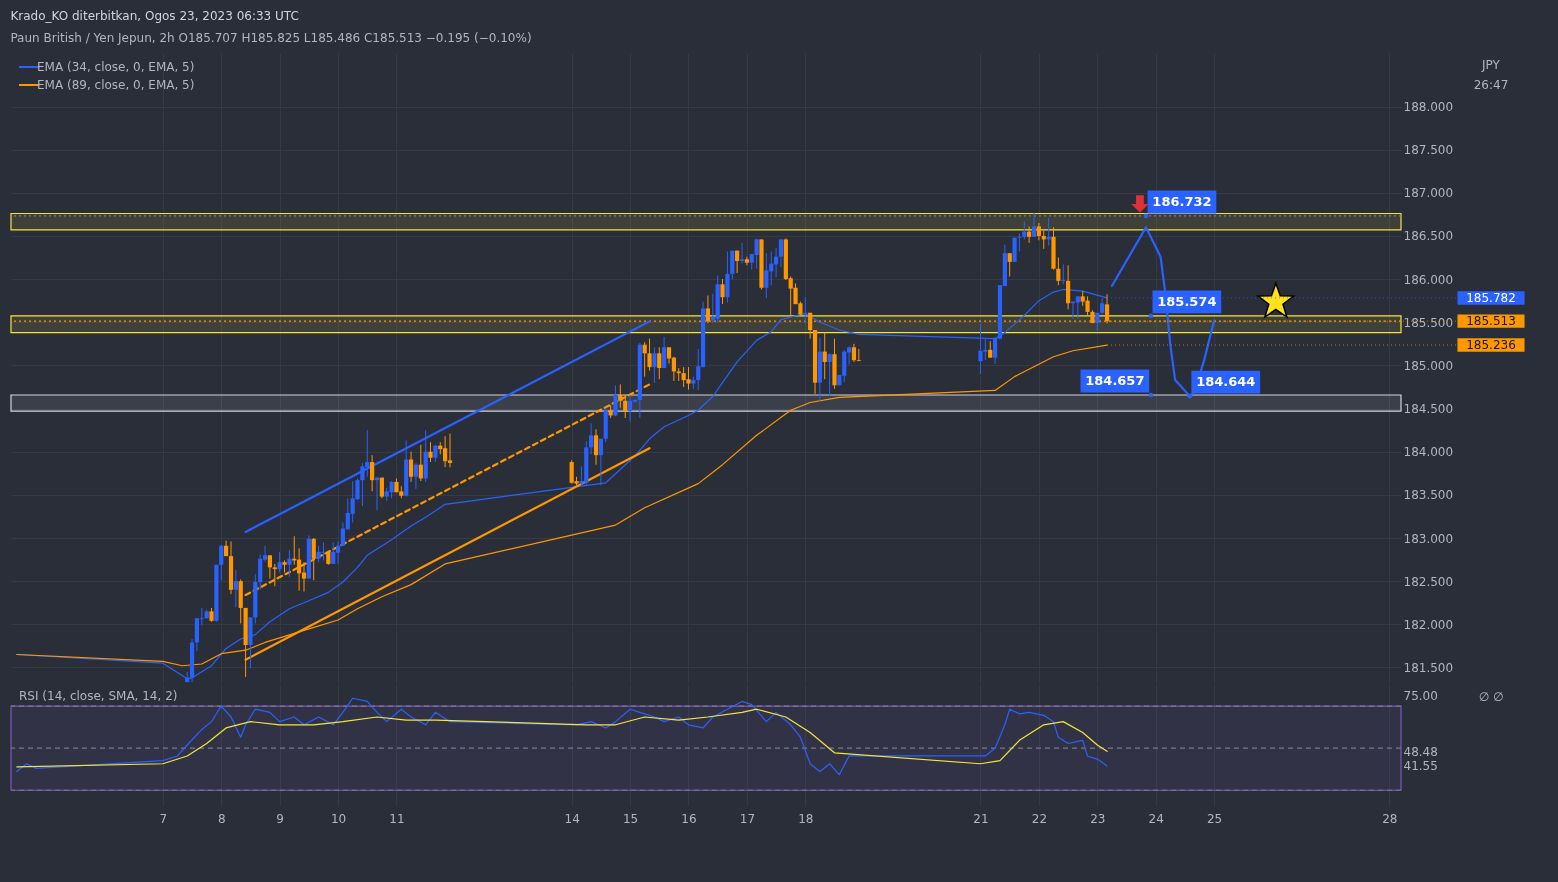  I want to click on chart-subtitle: Paun British / Yen Jepun, 2h O185.707 H185.825 L185.486 C185.513 −0.195 (−0.10%), so click(271, 38).